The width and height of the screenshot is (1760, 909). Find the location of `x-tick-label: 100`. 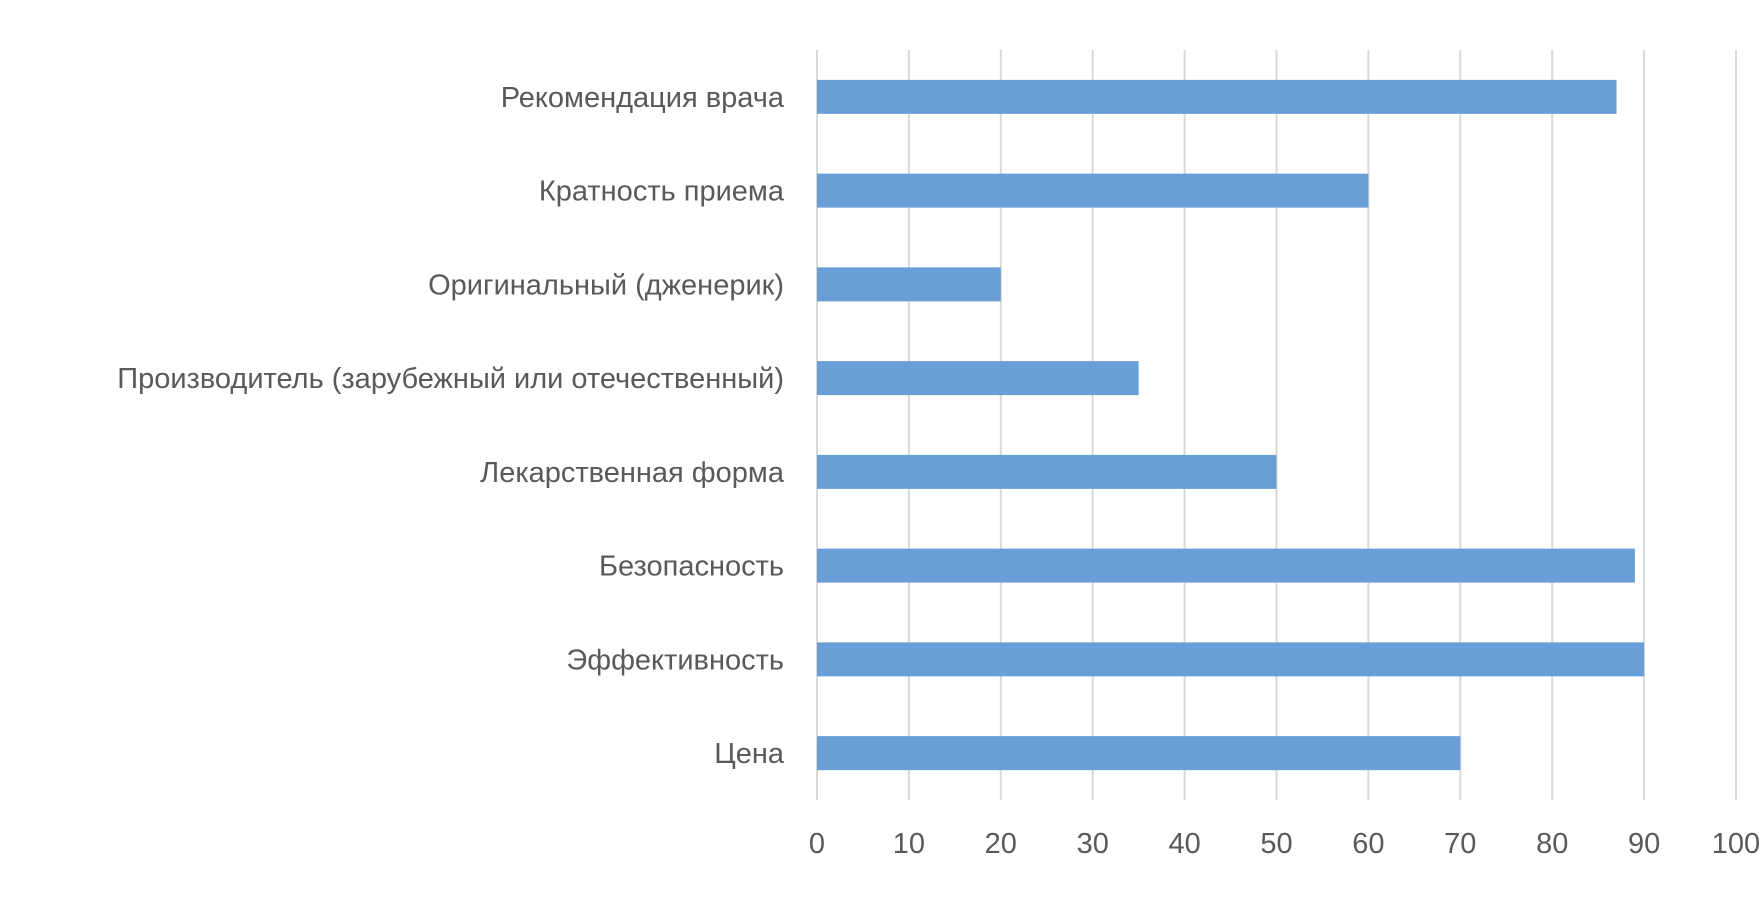

x-tick-label: 100 is located at coordinates (1736, 844).